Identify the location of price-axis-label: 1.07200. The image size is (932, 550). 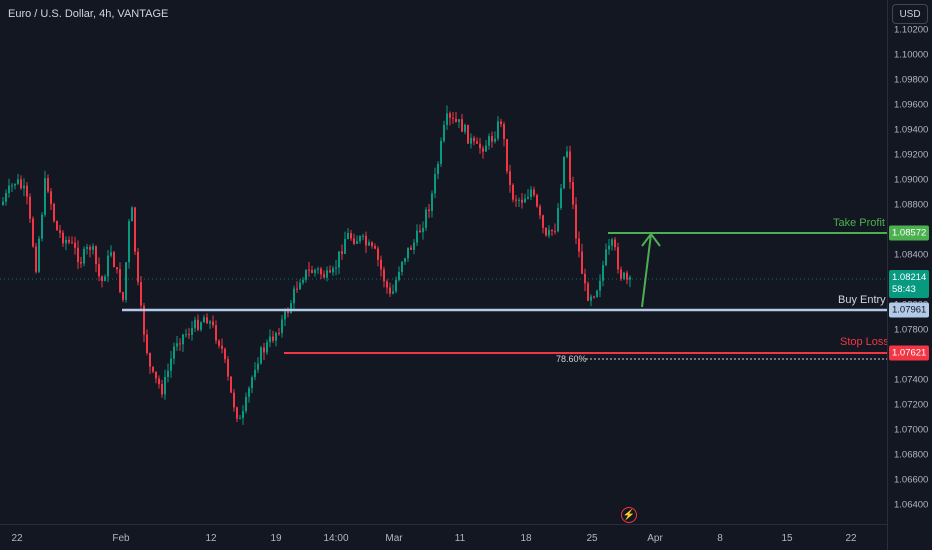
(911, 405).